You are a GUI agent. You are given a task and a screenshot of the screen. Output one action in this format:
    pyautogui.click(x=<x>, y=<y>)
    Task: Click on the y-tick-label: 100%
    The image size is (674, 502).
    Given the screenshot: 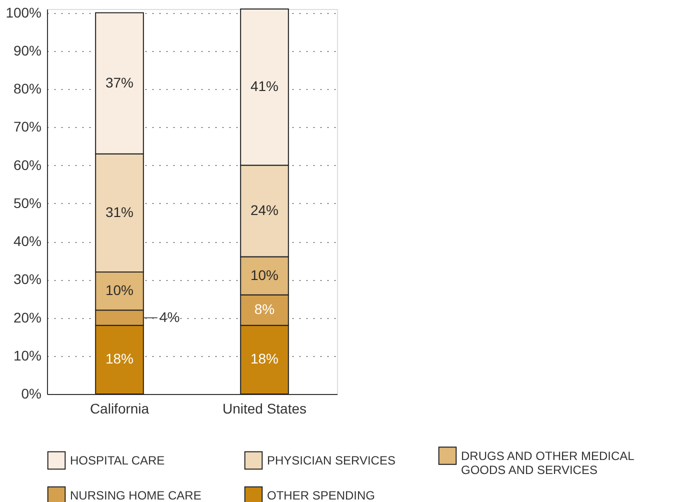 What is the action you would take?
    pyautogui.click(x=24, y=12)
    